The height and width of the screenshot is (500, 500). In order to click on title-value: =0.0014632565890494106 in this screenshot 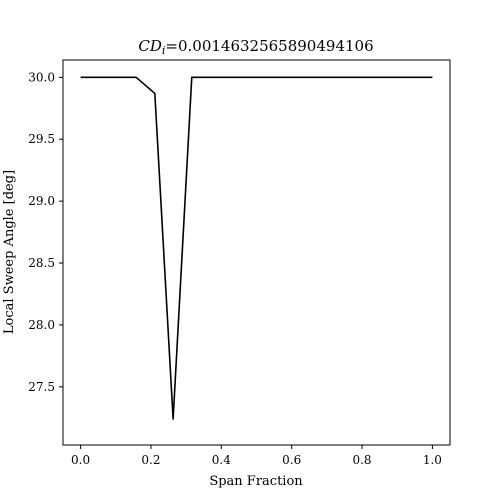, I will do `click(269, 46)`.